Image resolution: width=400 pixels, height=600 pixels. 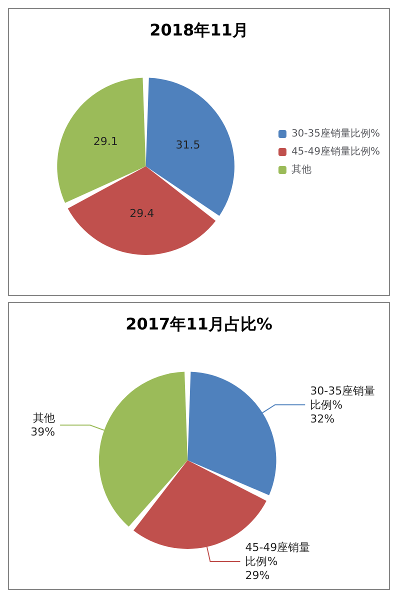 What do you see at coordinates (335, 152) in the screenshot?
I see `legend-label: 45-49座销量比例%` at bounding box center [335, 152].